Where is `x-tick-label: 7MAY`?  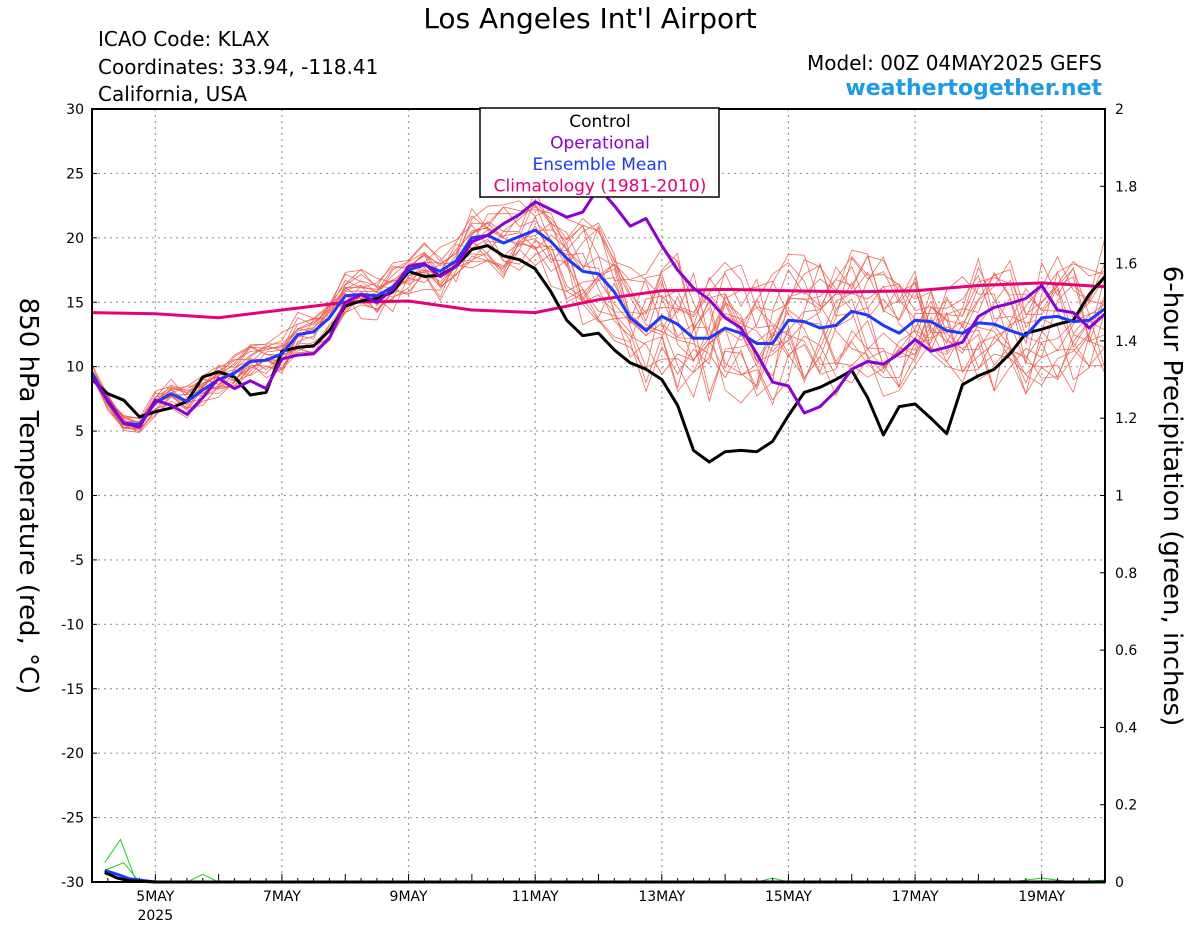
x-tick-label: 7MAY is located at coordinates (282, 897).